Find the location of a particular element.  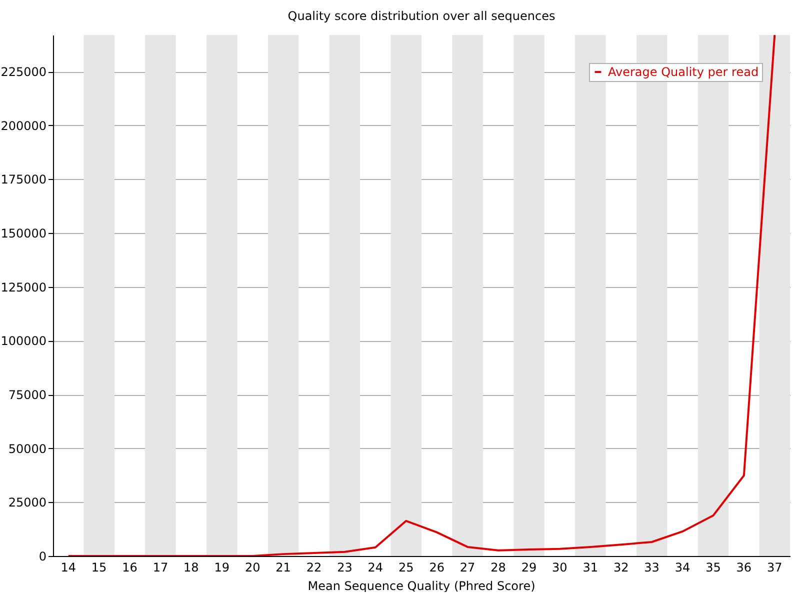

y-tick-label: 25000 is located at coordinates (27, 503).